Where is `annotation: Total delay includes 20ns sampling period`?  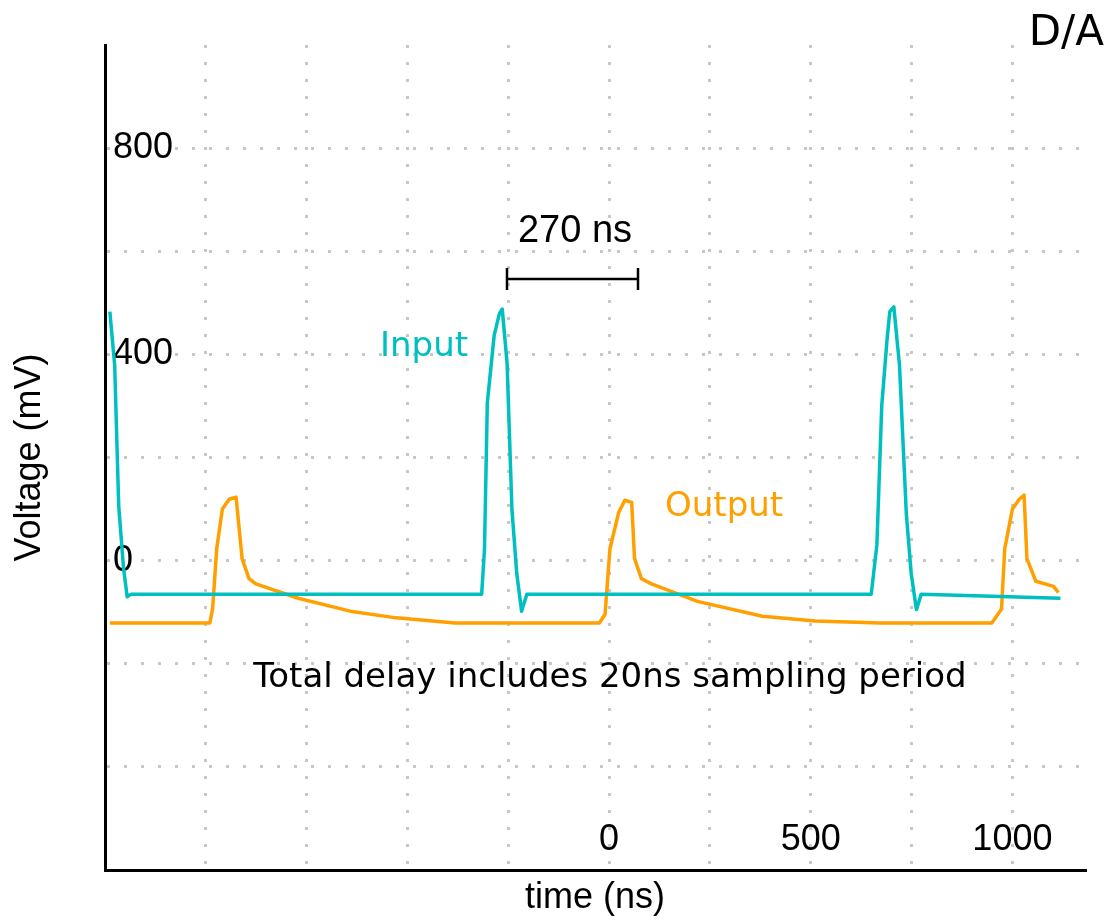 annotation: Total delay includes 20ns sampling period is located at coordinates (610, 675).